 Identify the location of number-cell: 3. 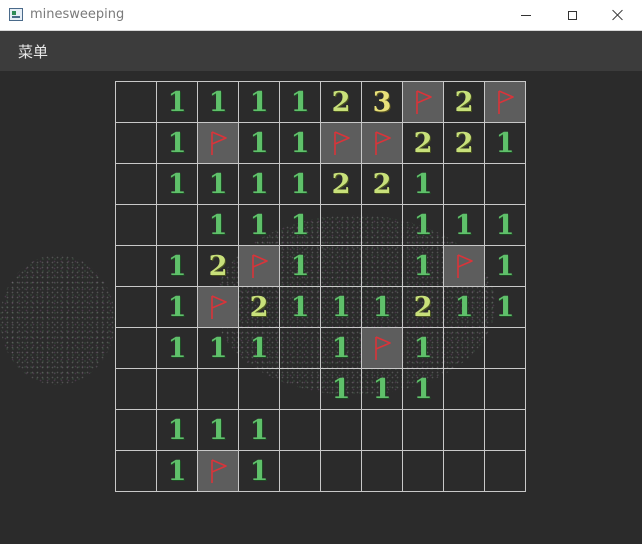
(382, 102).